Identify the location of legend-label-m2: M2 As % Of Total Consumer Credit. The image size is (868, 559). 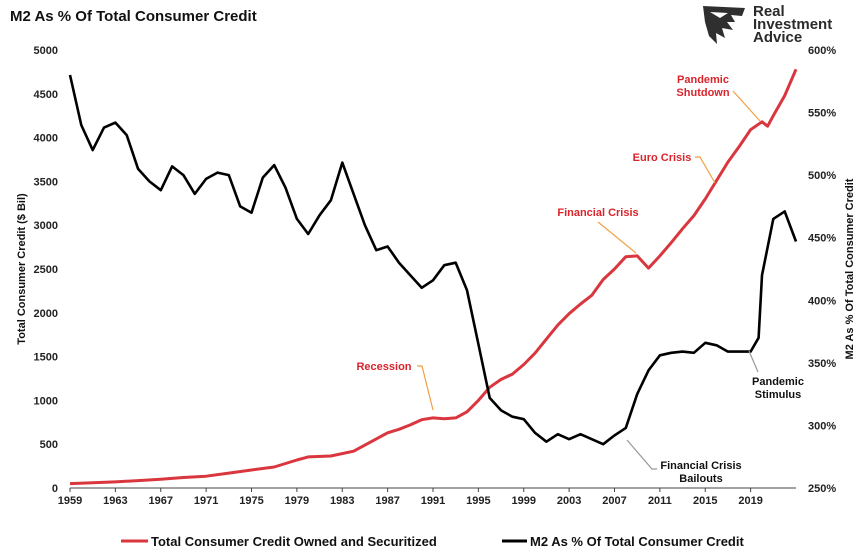
(637, 541).